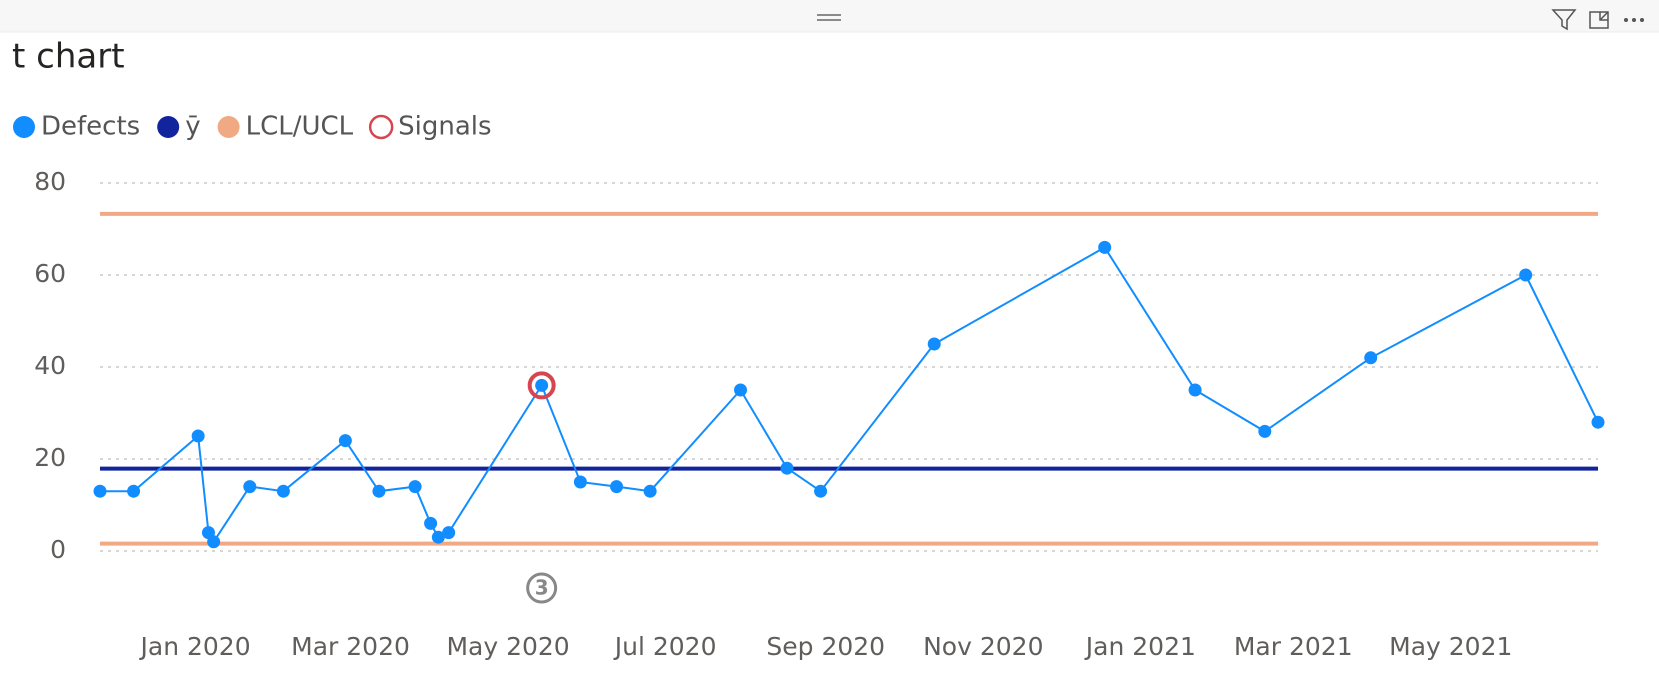 The width and height of the screenshot is (1659, 694). I want to click on legend-label: ȳ, so click(192, 127).